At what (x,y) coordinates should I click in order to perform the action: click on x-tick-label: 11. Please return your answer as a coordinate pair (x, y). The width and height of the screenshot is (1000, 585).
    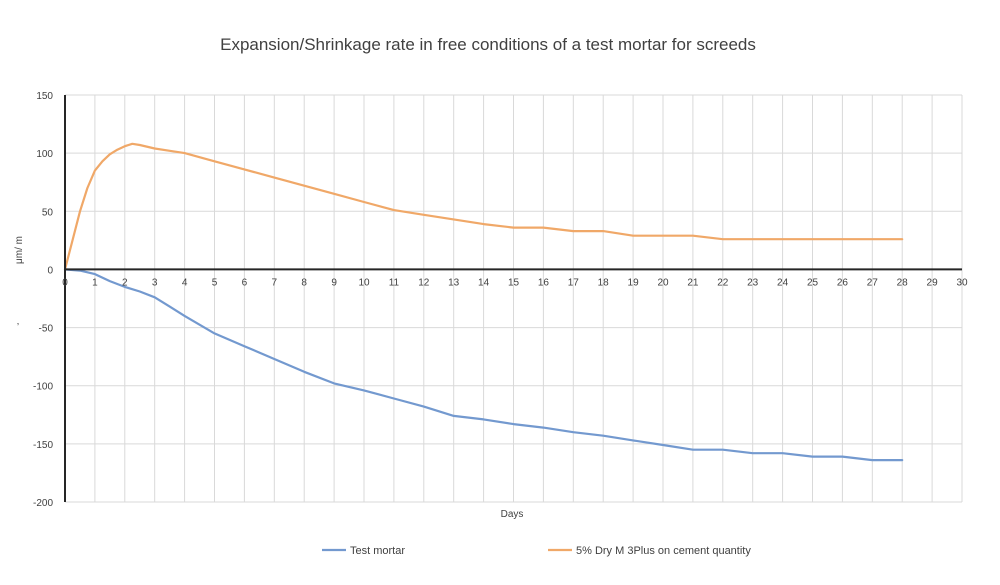
    Looking at the image, I should click on (394, 282).